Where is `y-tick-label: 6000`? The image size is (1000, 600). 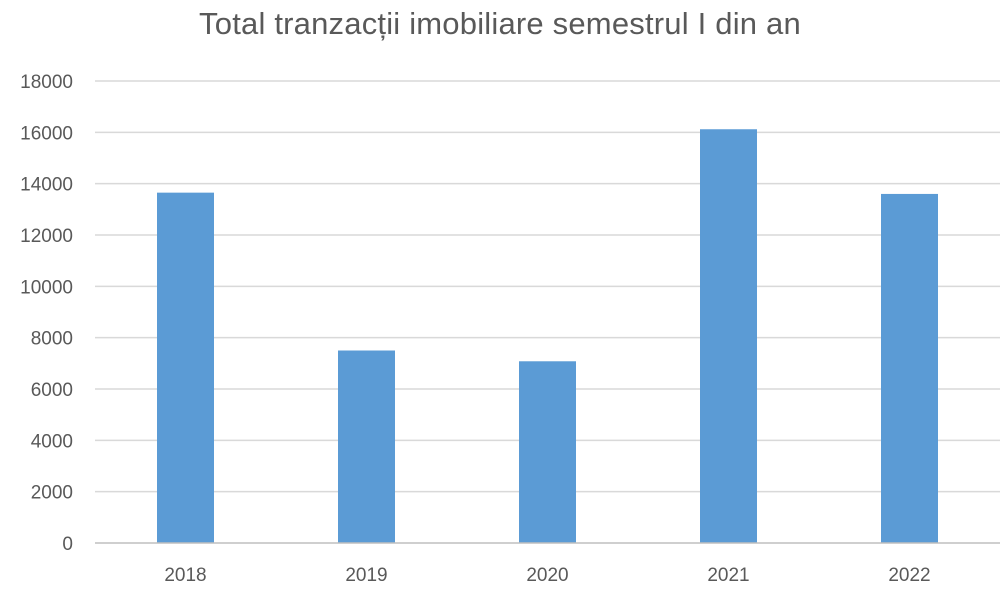
y-tick-label: 6000 is located at coordinates (52, 390).